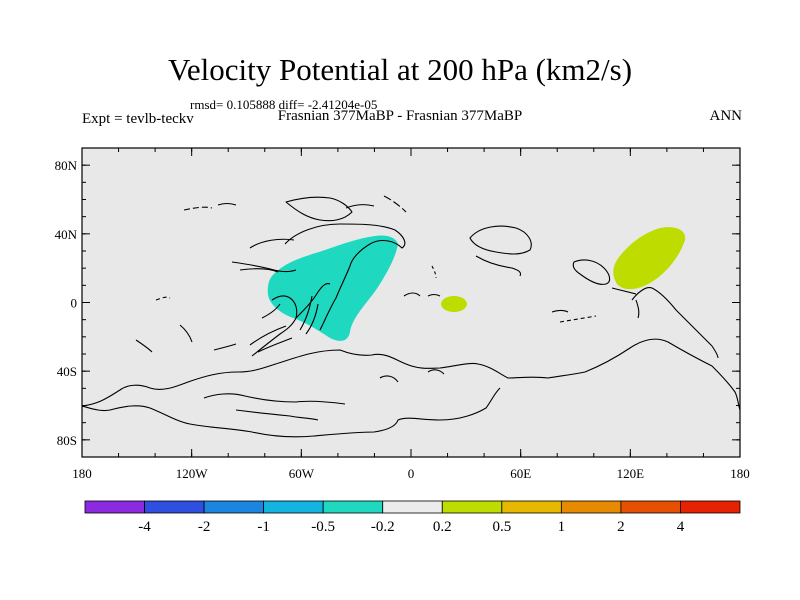 This screenshot has height=600, width=800. What do you see at coordinates (67, 440) in the screenshot?
I see `lat-tick-label: 80S` at bounding box center [67, 440].